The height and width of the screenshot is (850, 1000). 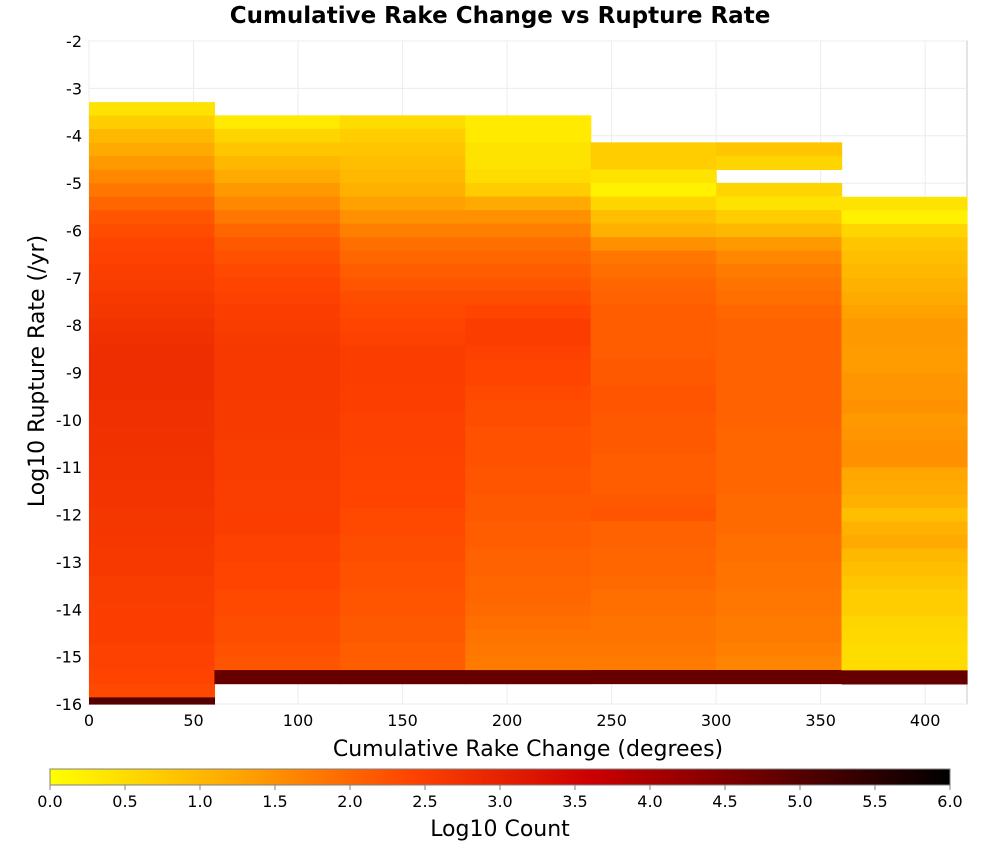 I want to click on x-tick-label: 150, so click(x=402, y=720).